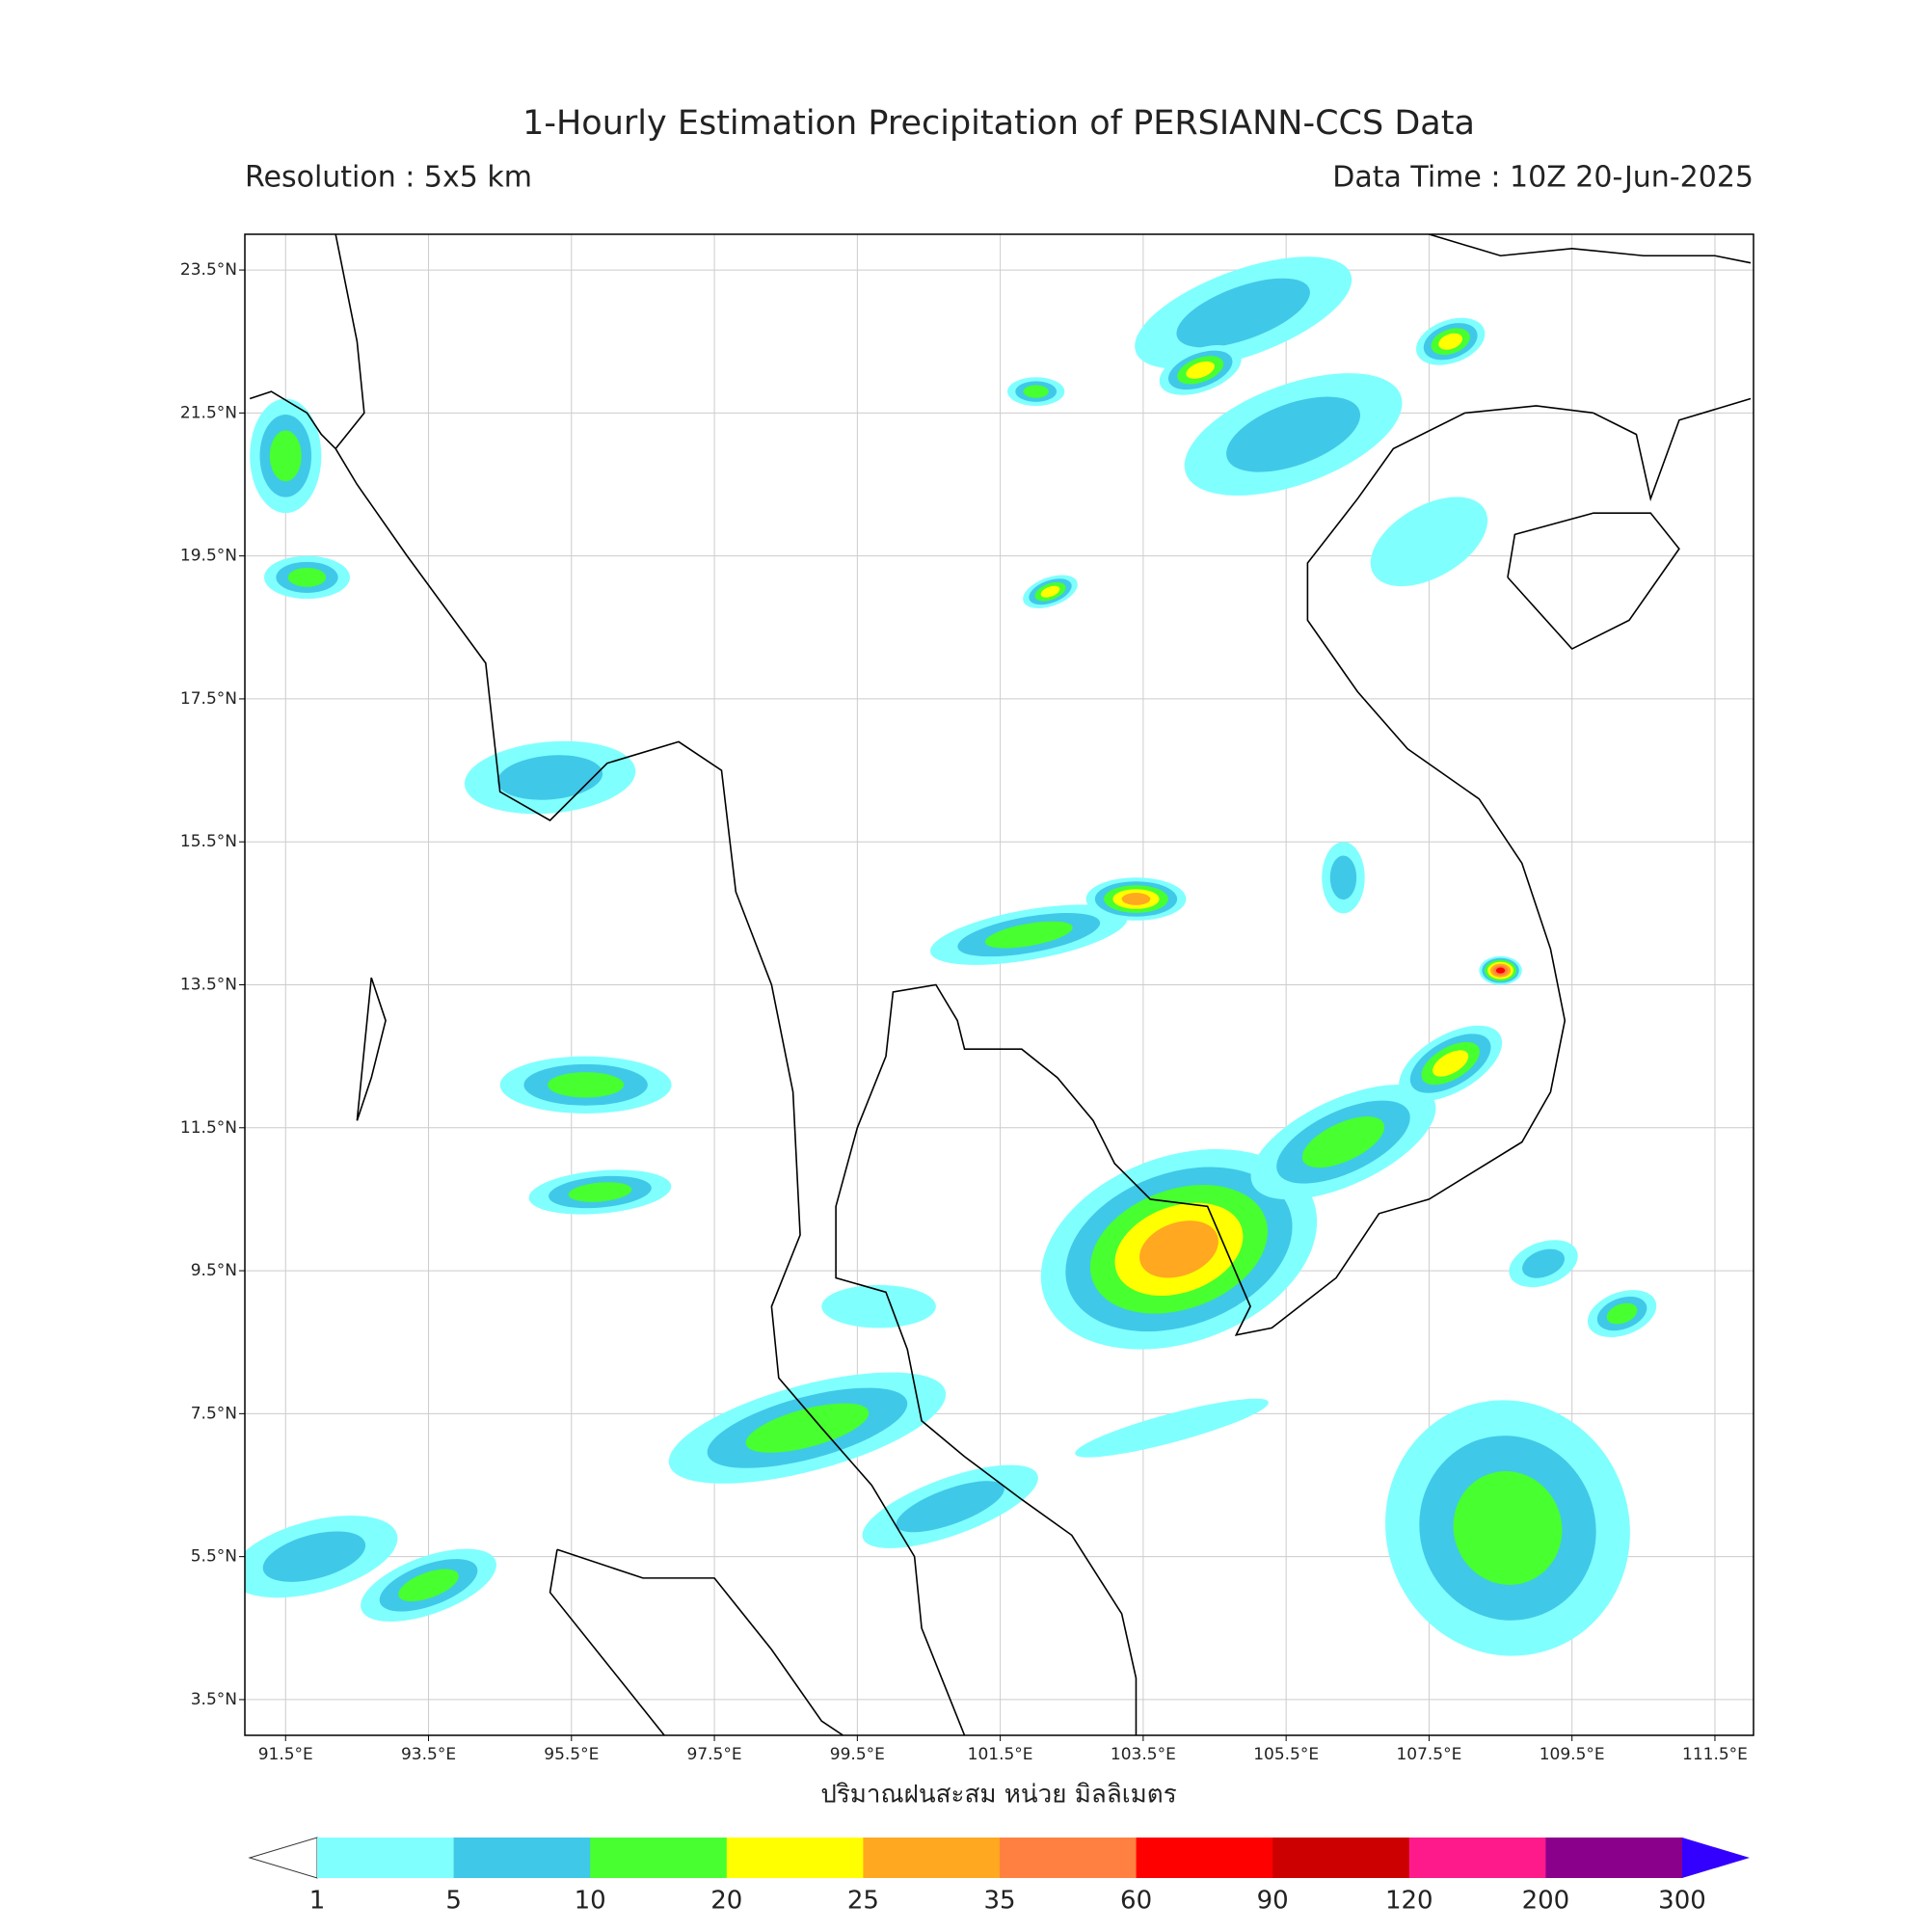 The height and width of the screenshot is (1932, 1928). I want to click on colorbar: 1 5 10 20 25 35 60 90 120 200 300, so click(999, 1877).